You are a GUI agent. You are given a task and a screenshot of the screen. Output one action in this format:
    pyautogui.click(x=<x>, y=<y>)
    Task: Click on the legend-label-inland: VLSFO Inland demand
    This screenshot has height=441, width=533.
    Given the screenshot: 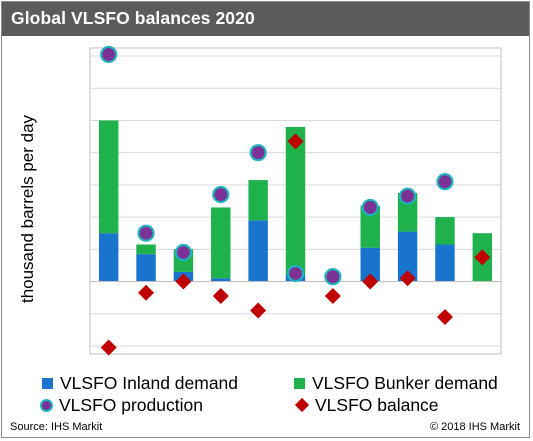 What is the action you would take?
    pyautogui.click(x=149, y=382)
    